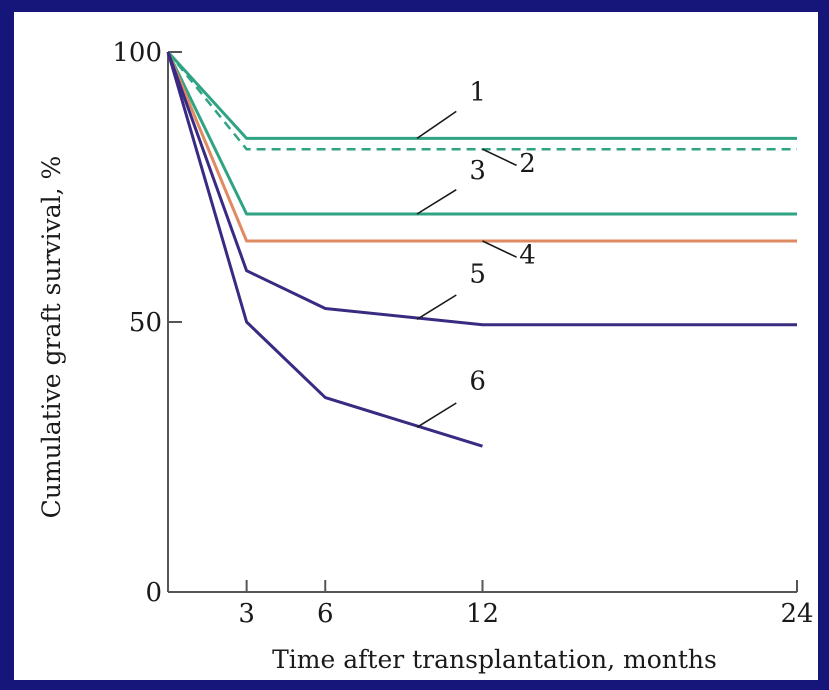 The image size is (829, 690). Describe the element at coordinates (246, 614) in the screenshot. I see `x-tick-label: 3` at that location.